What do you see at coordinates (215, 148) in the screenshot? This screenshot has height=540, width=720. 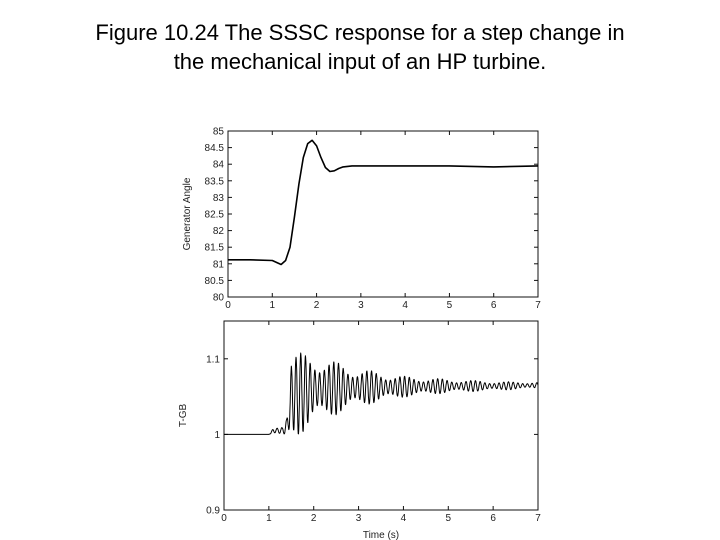 I see `y-tick-label: 84.5` at bounding box center [215, 148].